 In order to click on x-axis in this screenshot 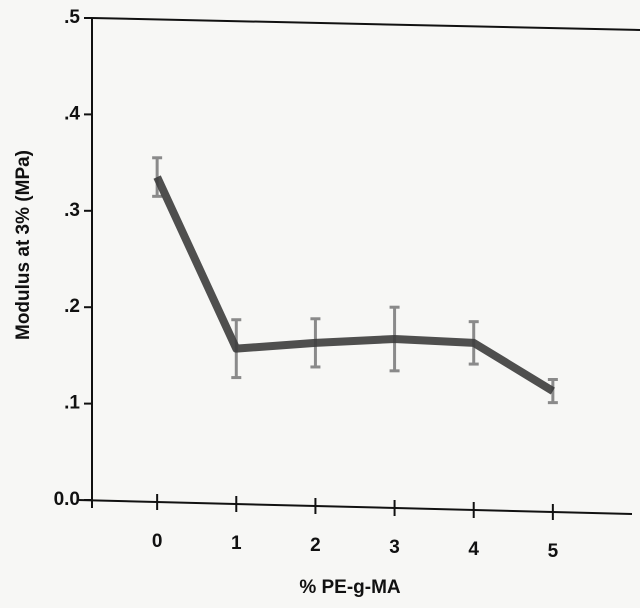, I will do `click(355, 507)`.